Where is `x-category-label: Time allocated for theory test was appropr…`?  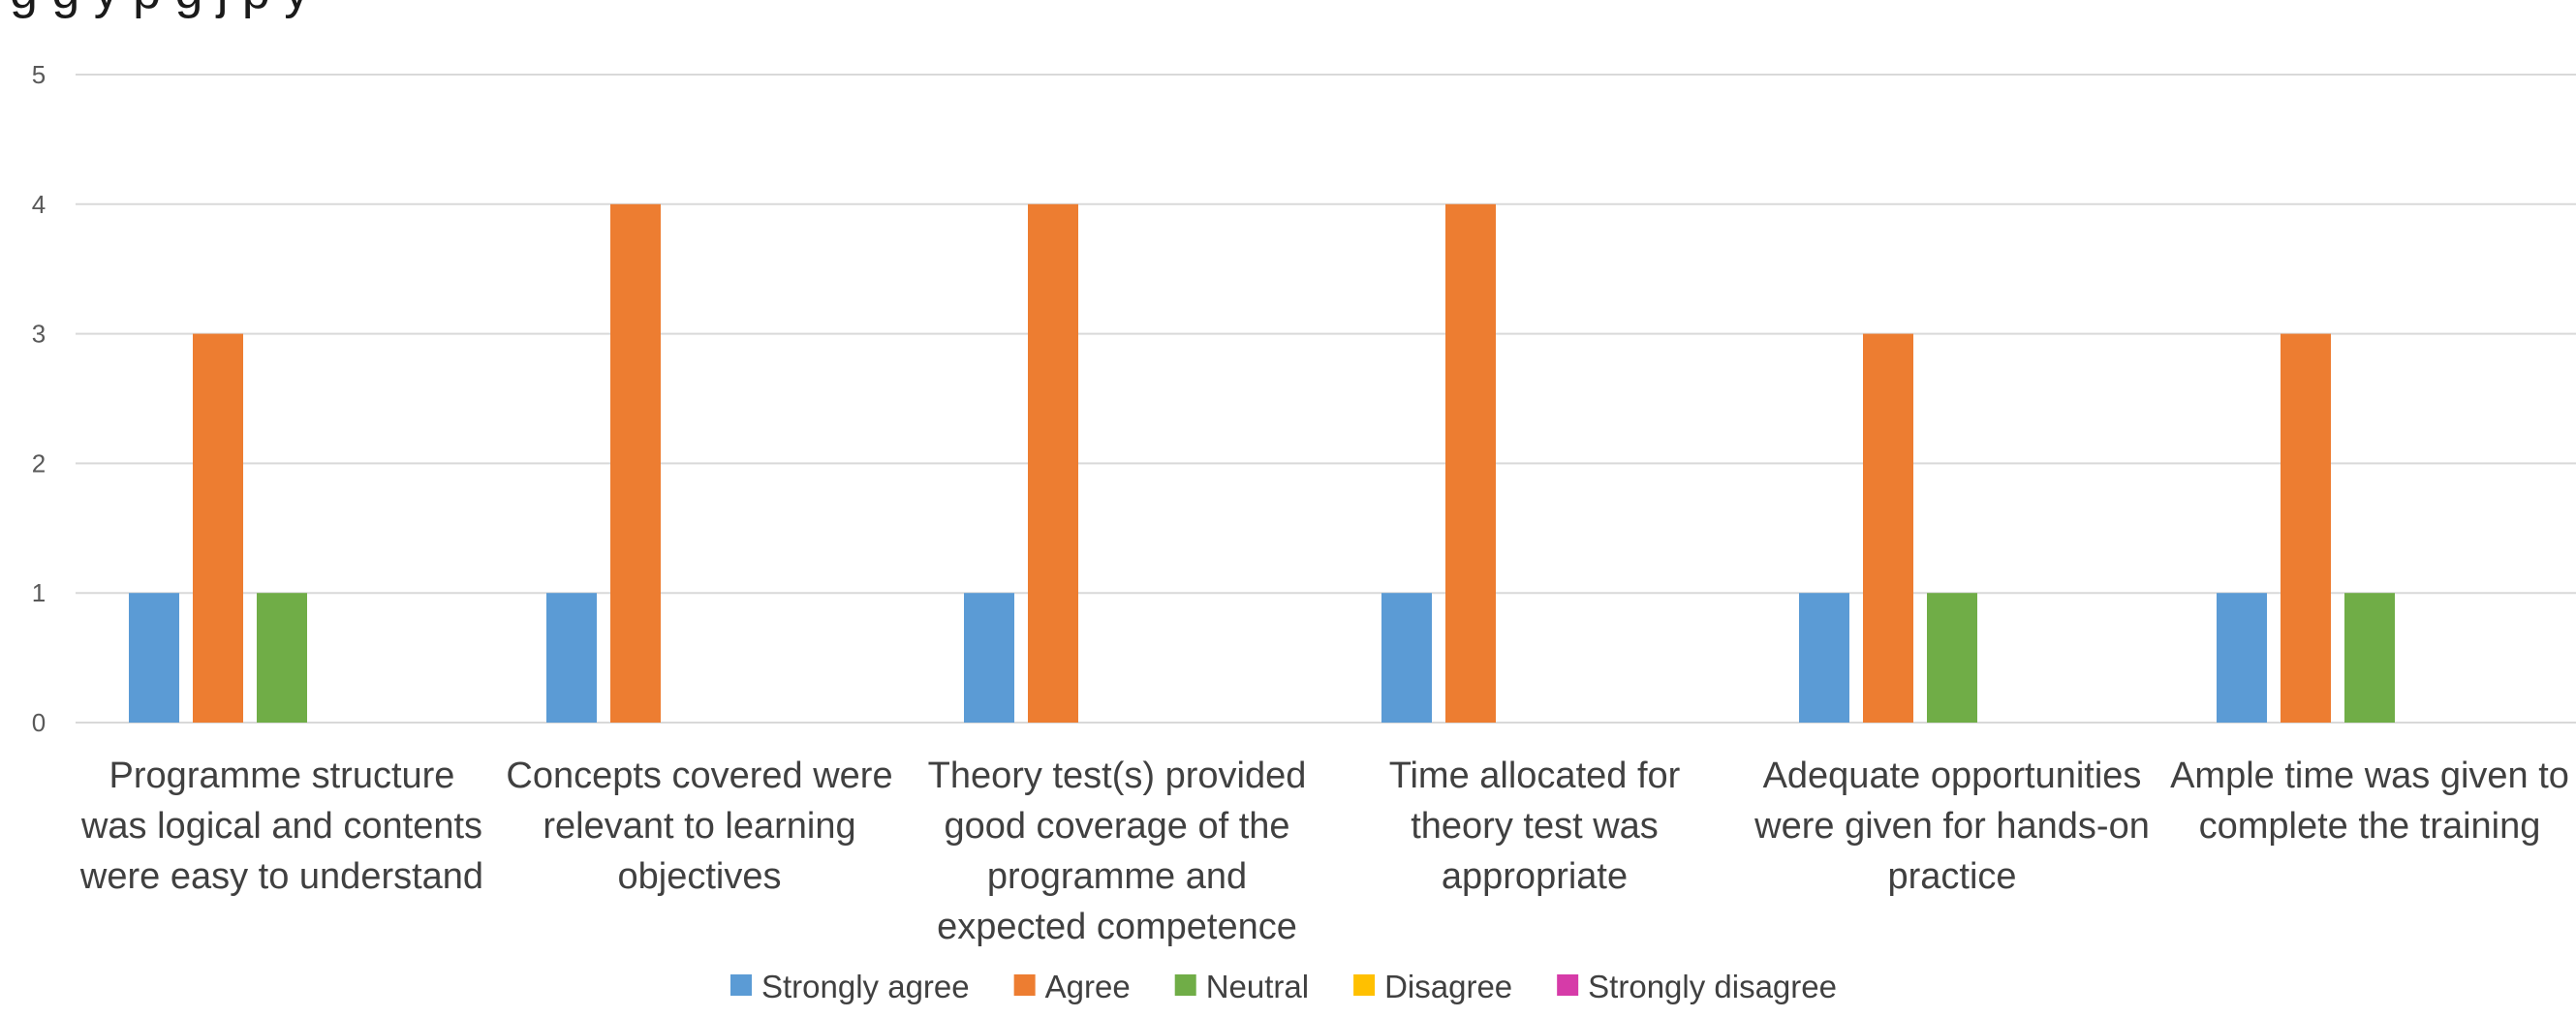
x-category-label: Time allocated for theory test was appropr… is located at coordinates (1535, 826).